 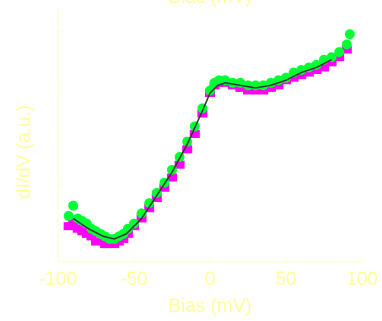 What do you see at coordinates (209, 4) in the screenshot?
I see `top-axis-title: Bias (mV)` at bounding box center [209, 4].